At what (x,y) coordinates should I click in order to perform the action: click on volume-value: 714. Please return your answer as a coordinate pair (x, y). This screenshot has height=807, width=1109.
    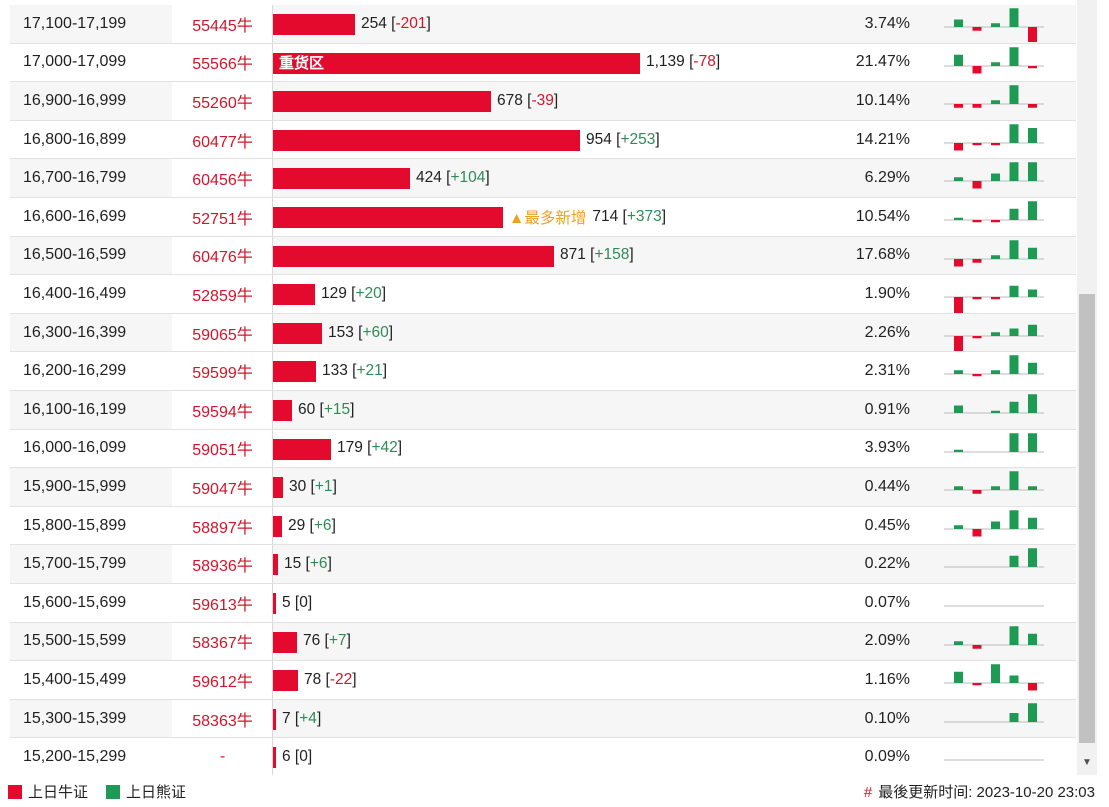
    Looking at the image, I should click on (605, 216).